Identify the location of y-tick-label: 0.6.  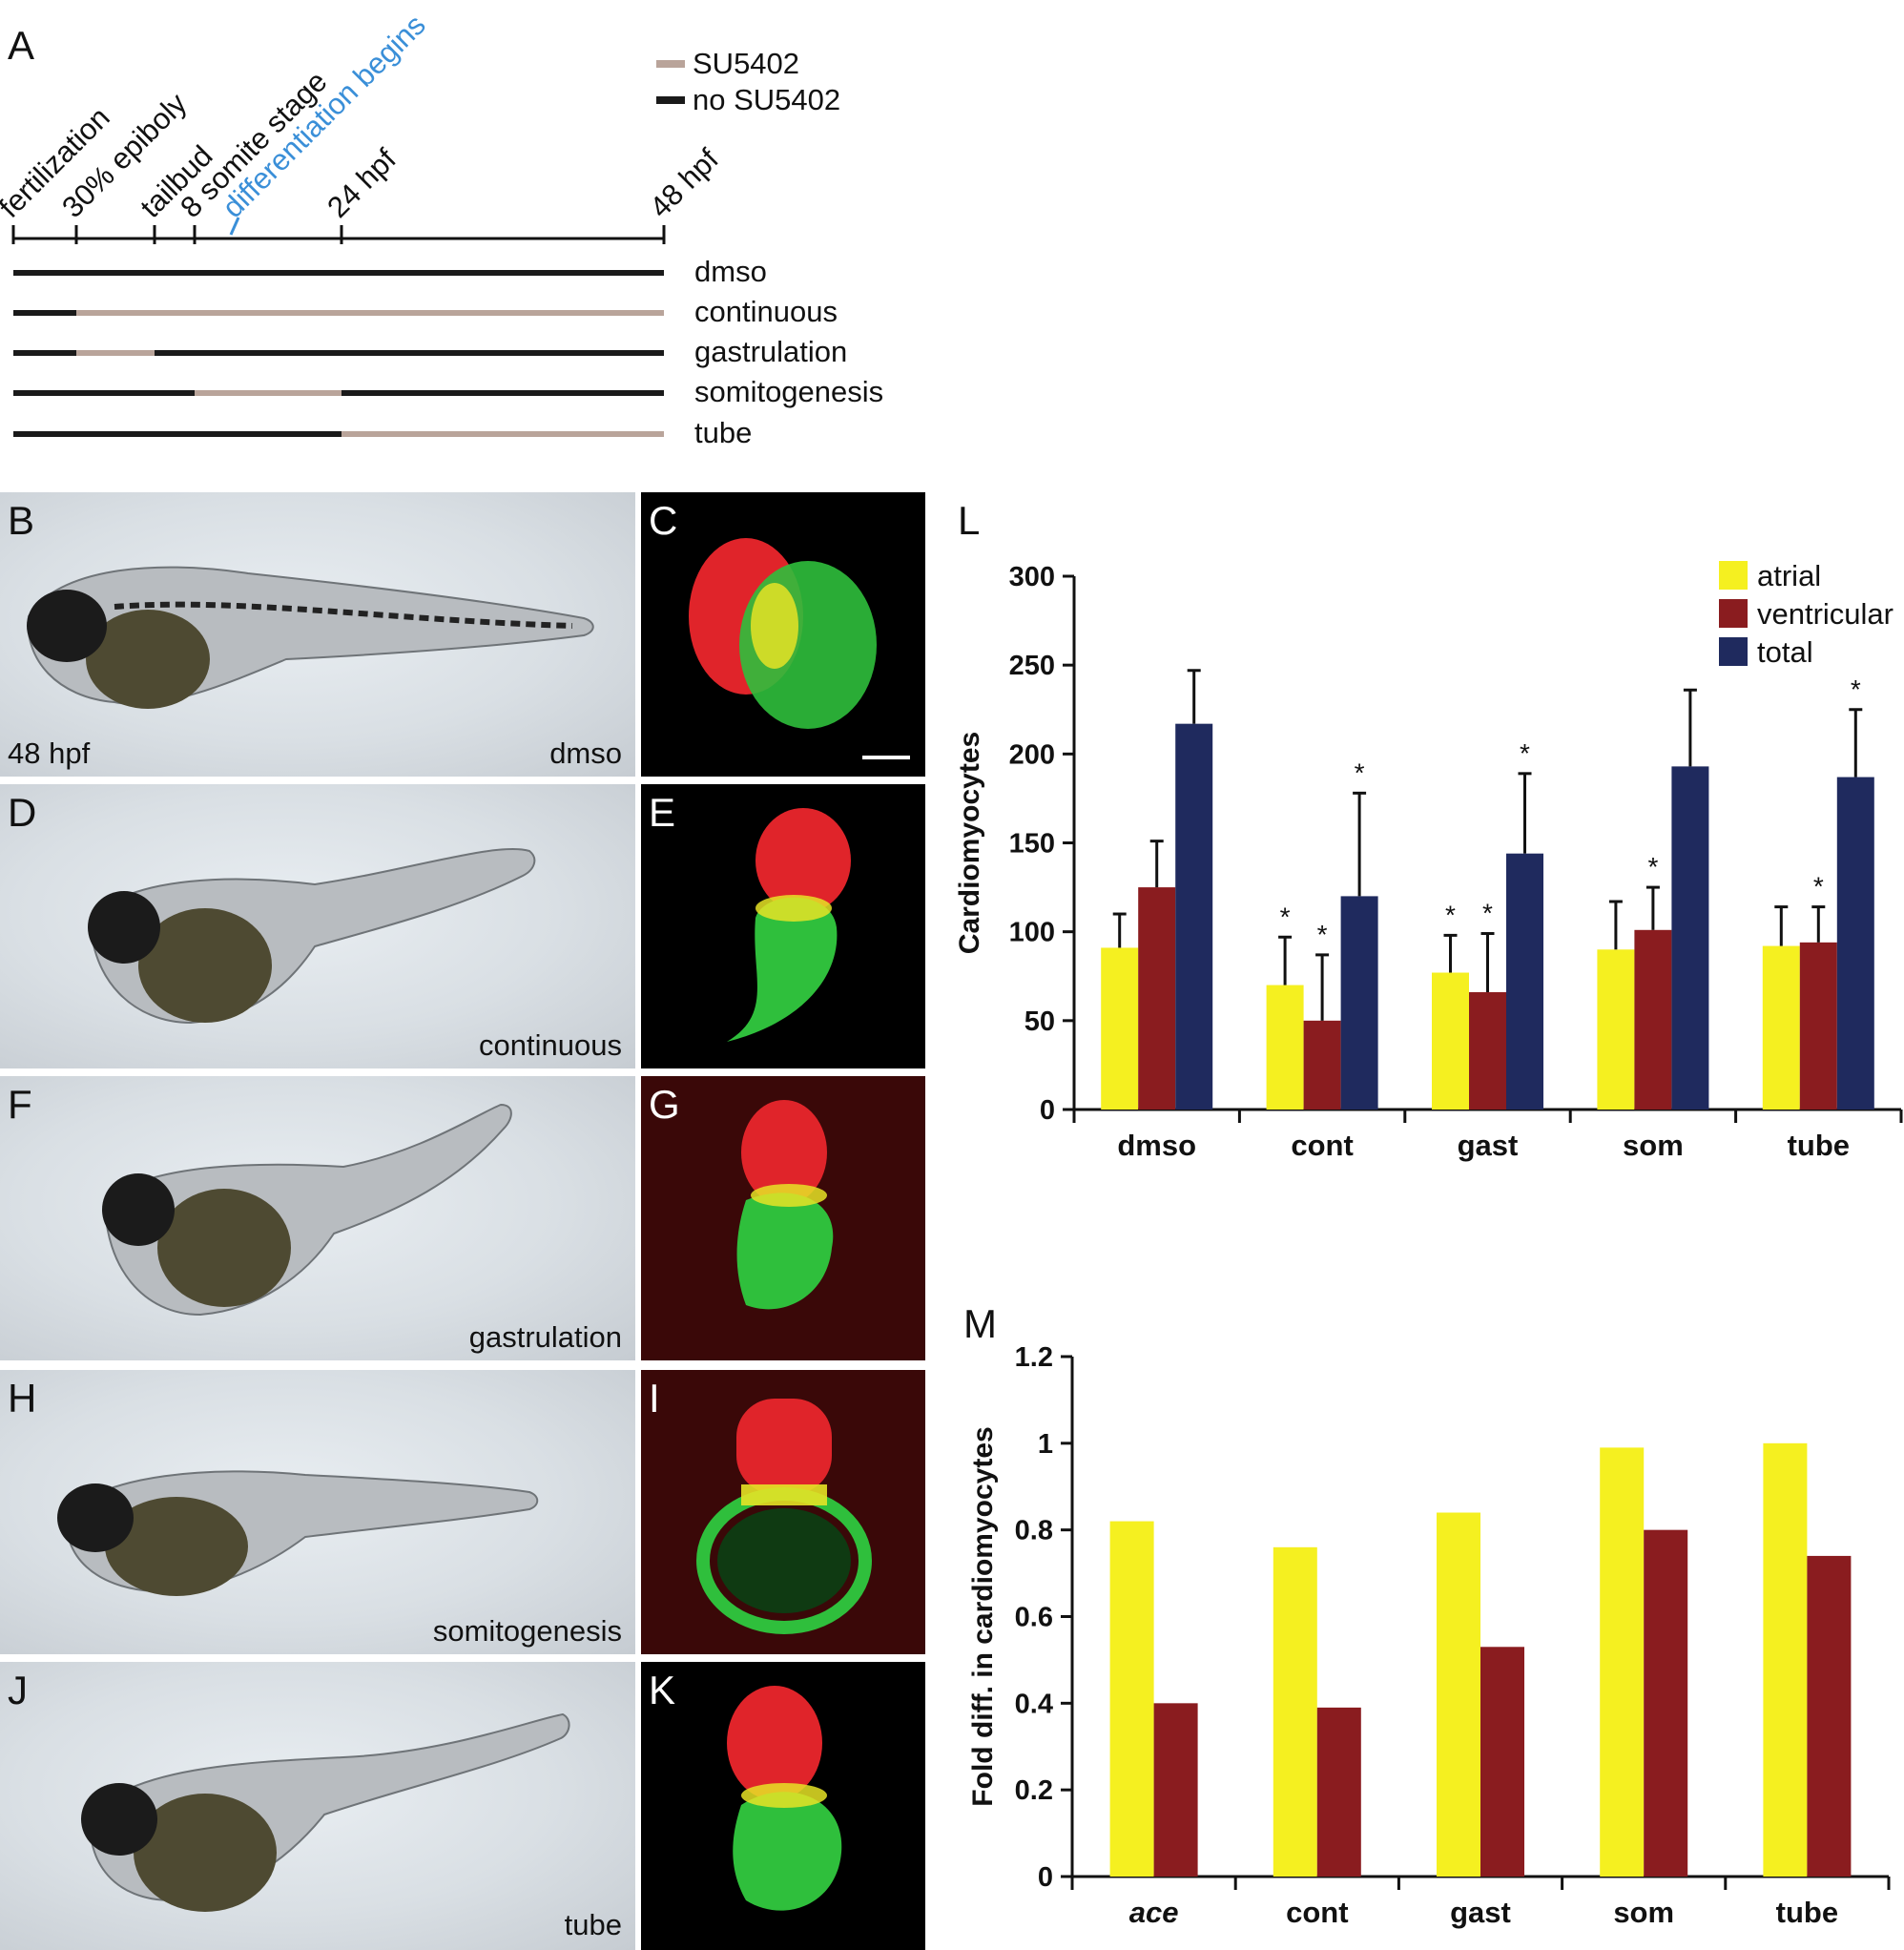
(1034, 1618).